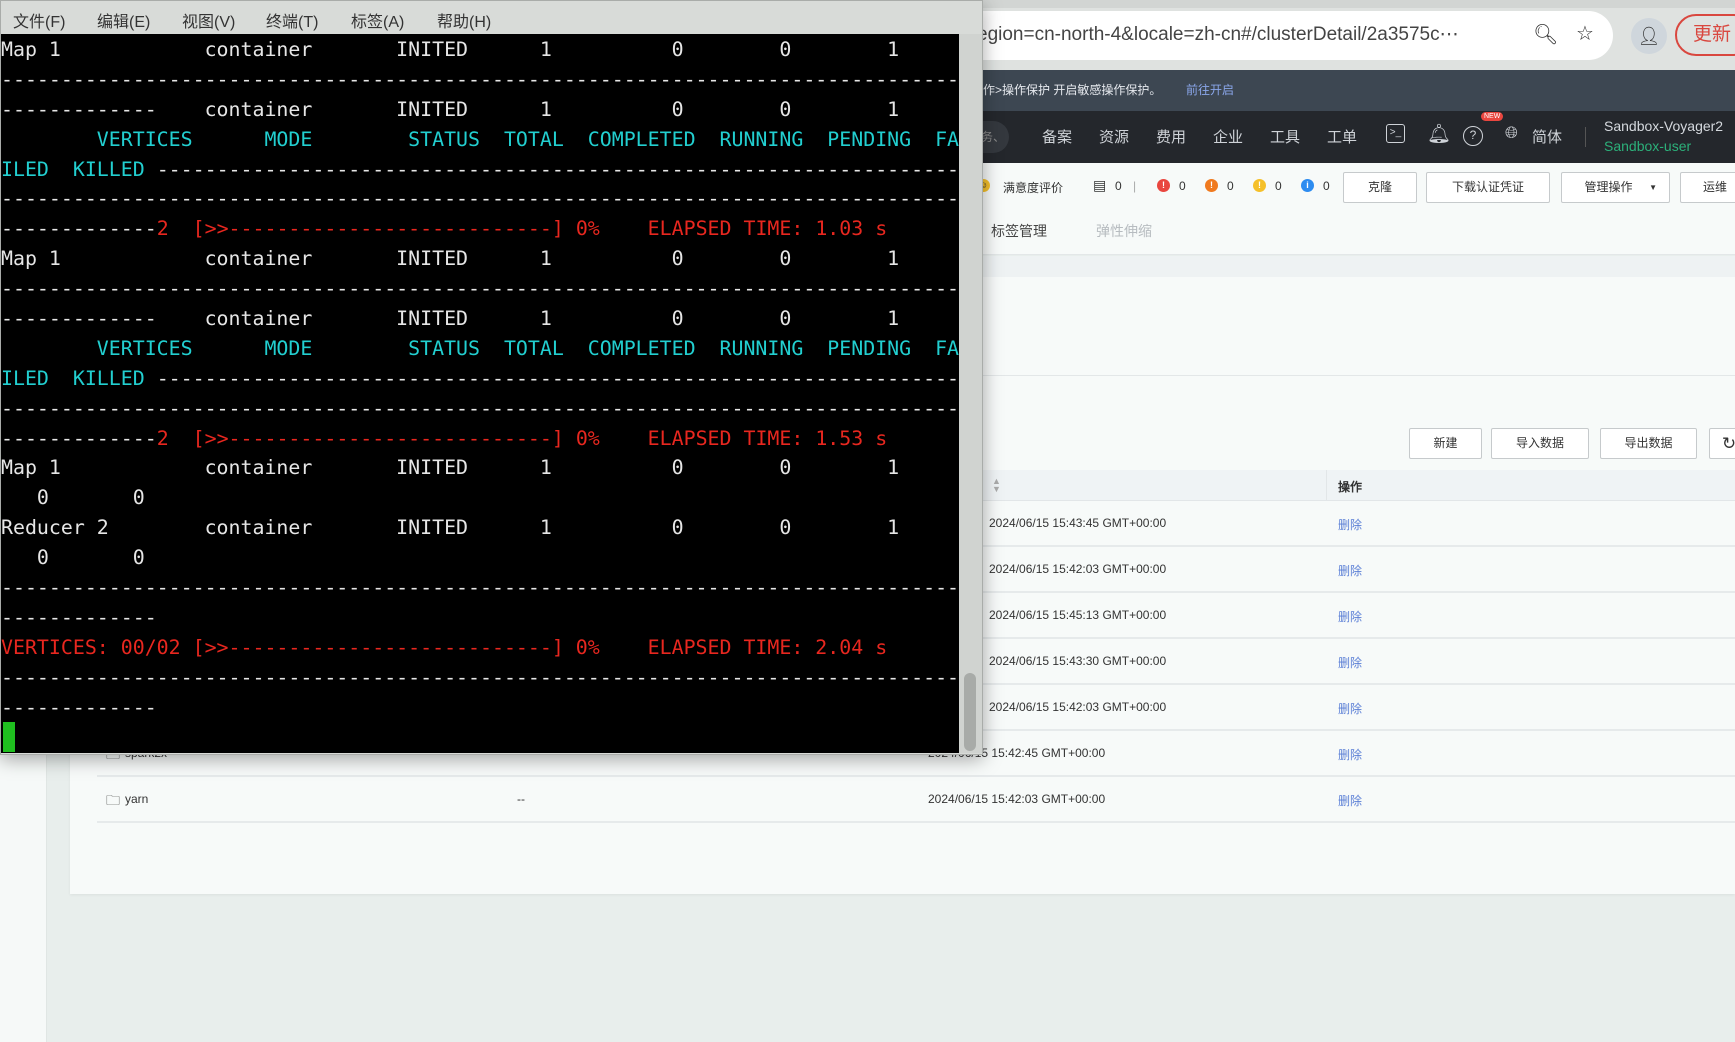 The width and height of the screenshot is (1735, 1042). Describe the element at coordinates (124, 22) in the screenshot. I see `menu-edit: 编辑(E)` at that location.